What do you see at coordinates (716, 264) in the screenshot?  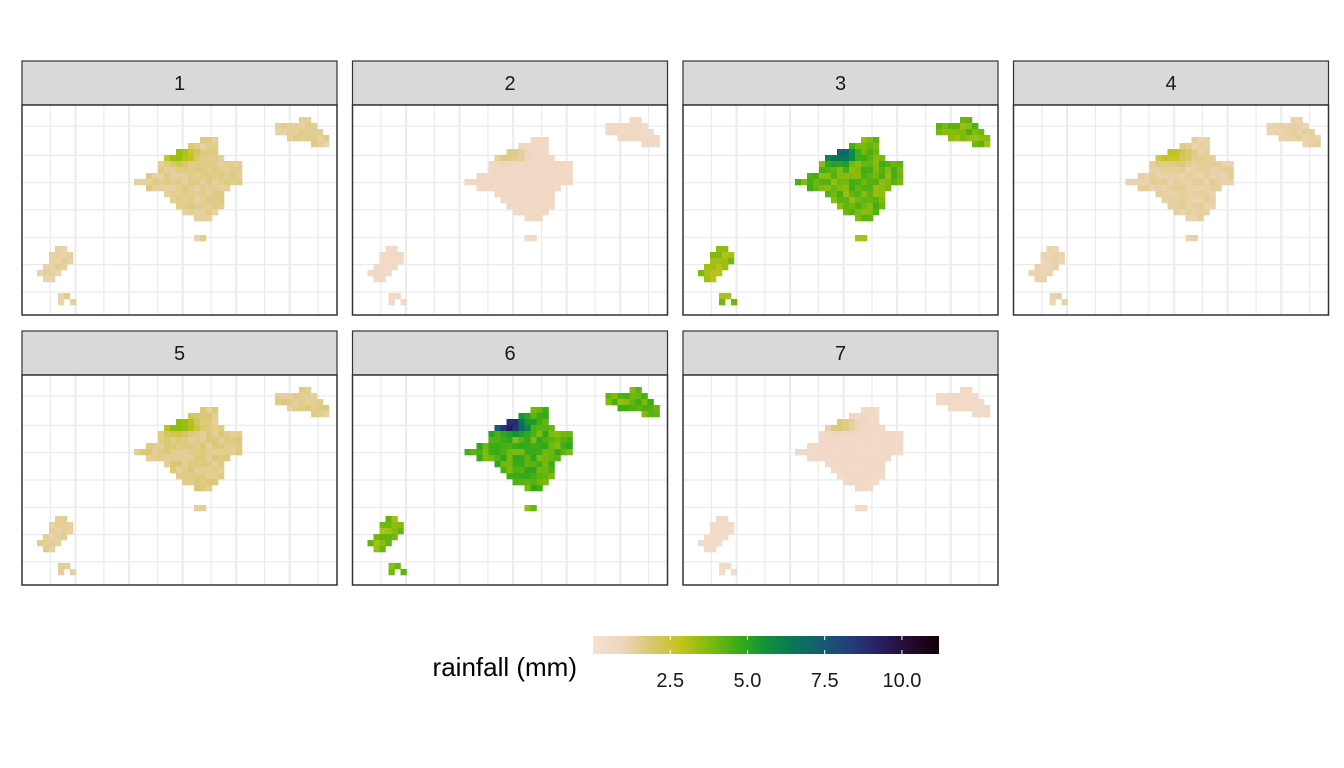 I see `island-ibiza` at bounding box center [716, 264].